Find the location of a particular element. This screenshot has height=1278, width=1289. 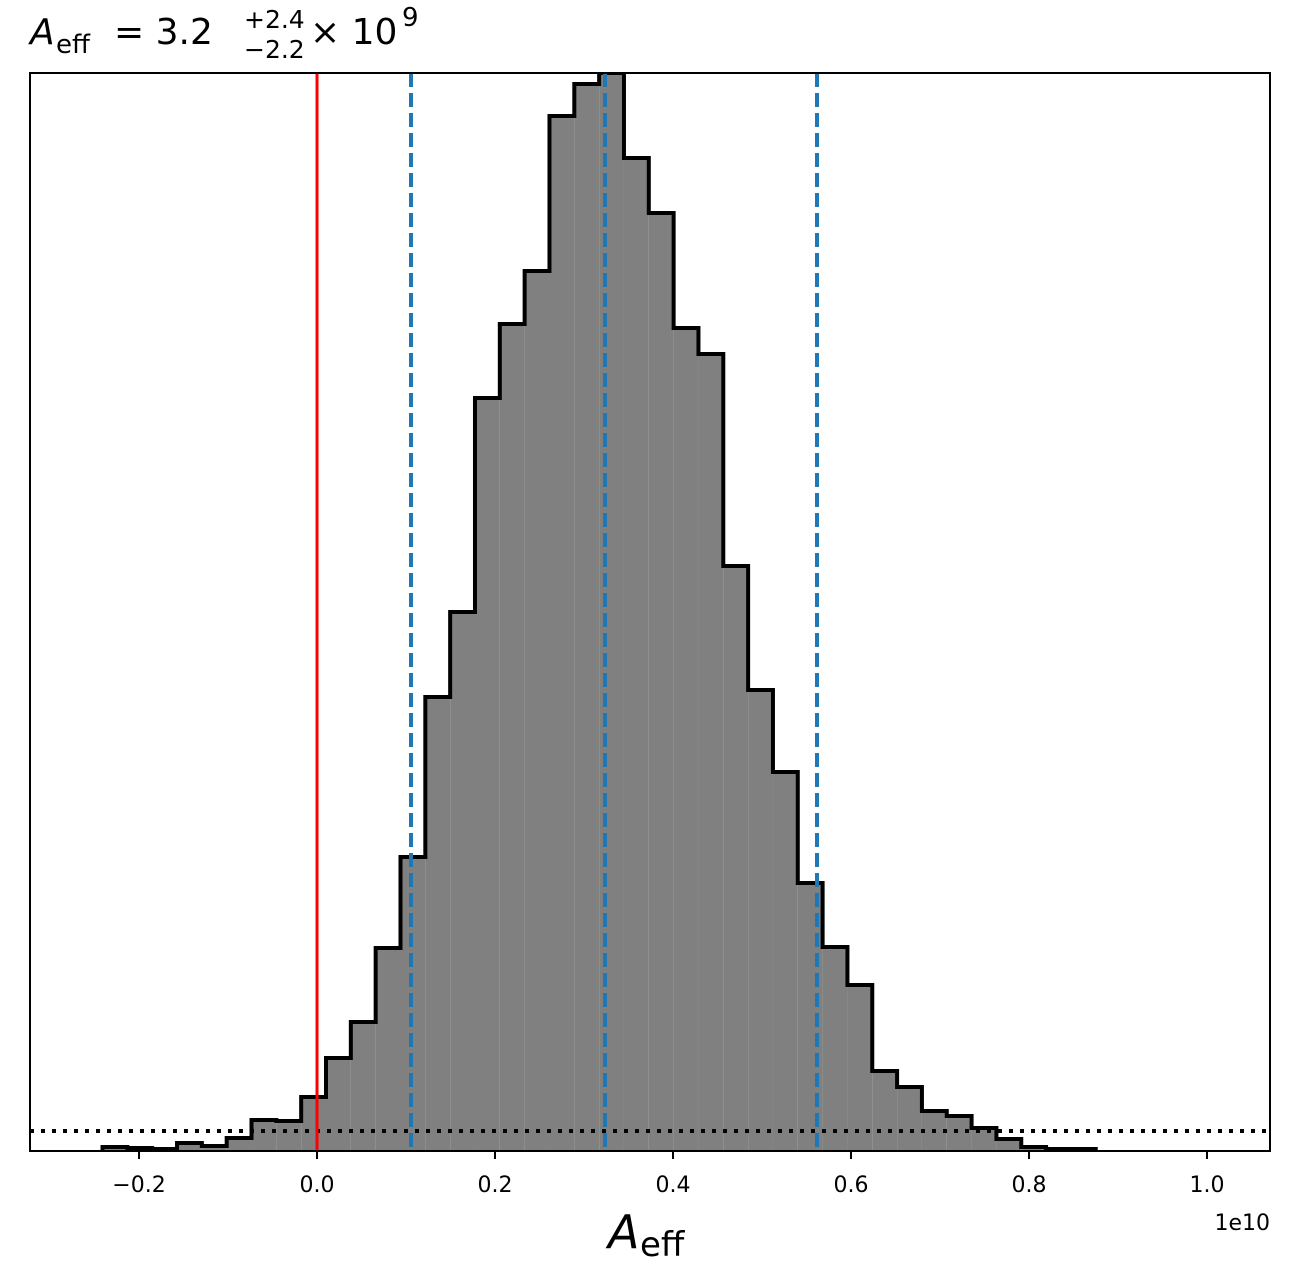

x-tick-label: 0.4 is located at coordinates (673, 1185).